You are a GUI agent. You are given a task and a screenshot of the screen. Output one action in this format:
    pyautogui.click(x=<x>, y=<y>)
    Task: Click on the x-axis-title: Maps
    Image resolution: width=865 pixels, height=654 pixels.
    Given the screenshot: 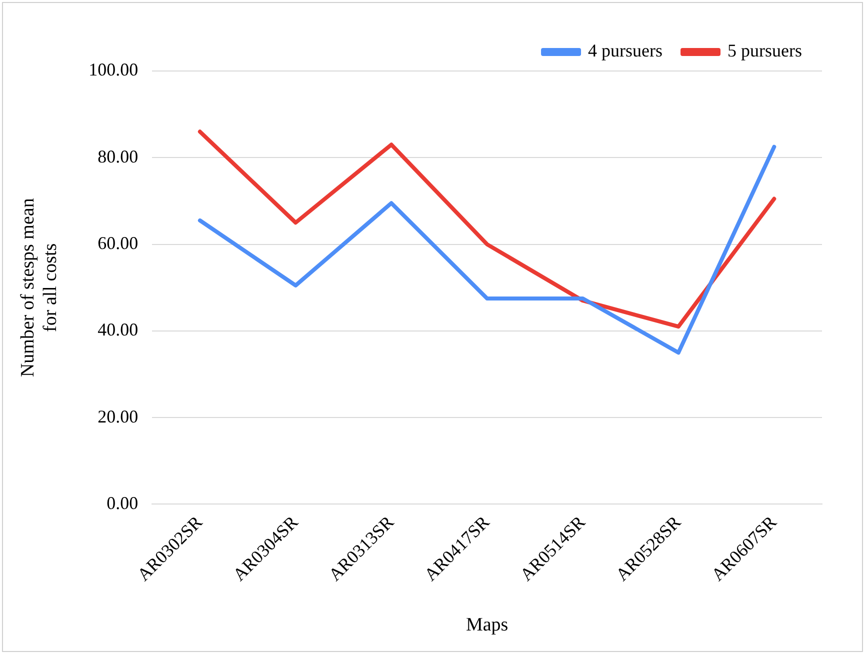 What is the action you would take?
    pyautogui.click(x=487, y=625)
    